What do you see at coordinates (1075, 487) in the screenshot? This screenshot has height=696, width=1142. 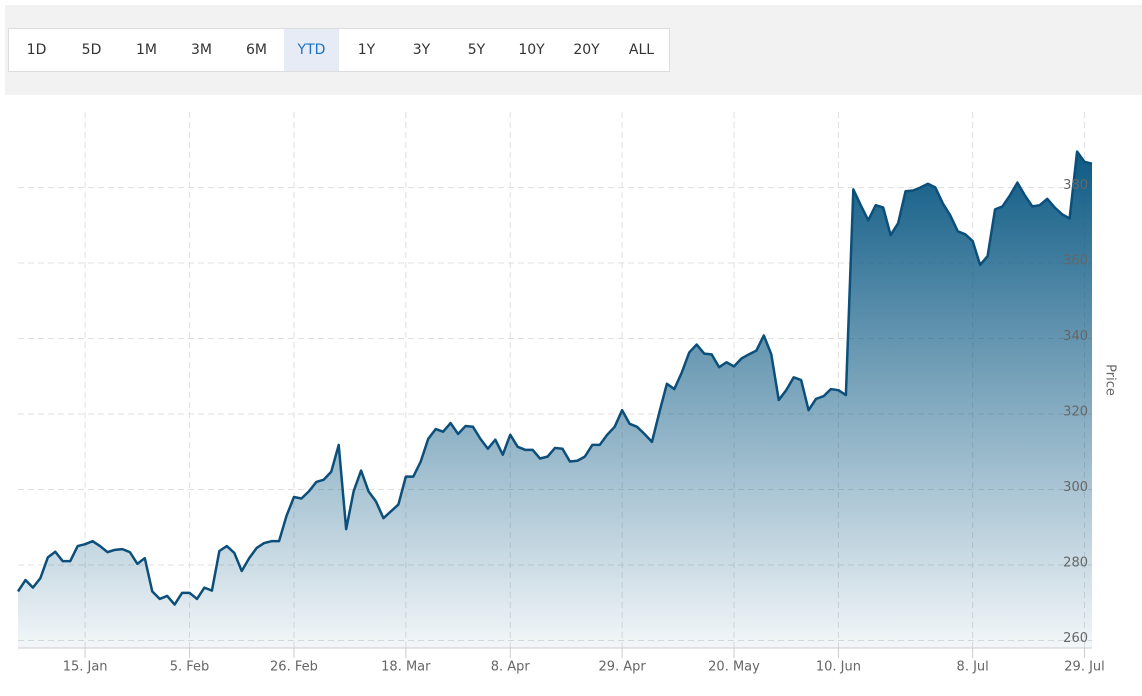 I see `y-tick-label: 300` at bounding box center [1075, 487].